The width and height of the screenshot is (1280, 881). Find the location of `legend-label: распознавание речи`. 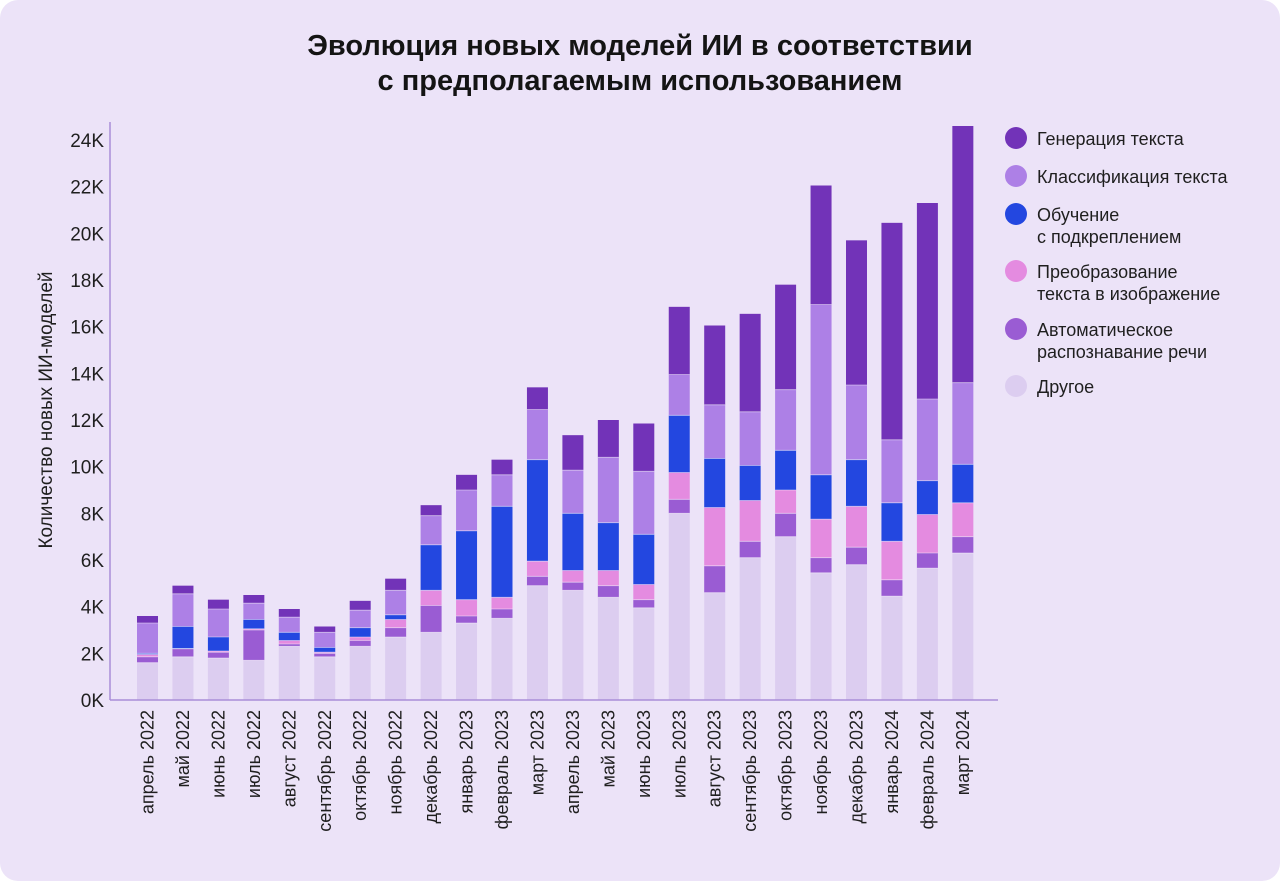

legend-label: распознавание речи is located at coordinates (1122, 352).